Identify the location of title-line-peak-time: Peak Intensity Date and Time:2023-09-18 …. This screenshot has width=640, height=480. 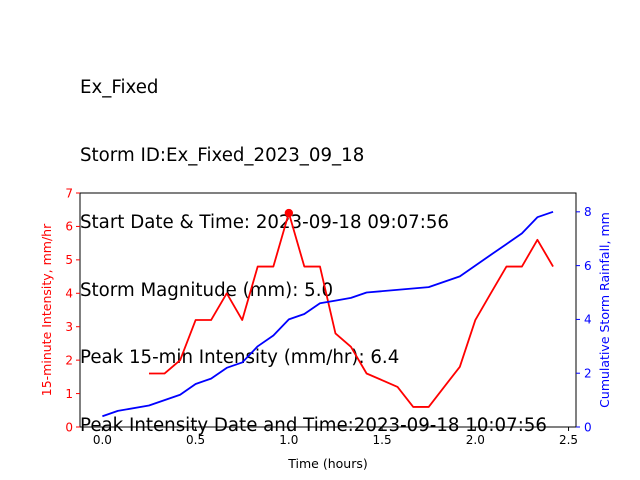
(313, 425).